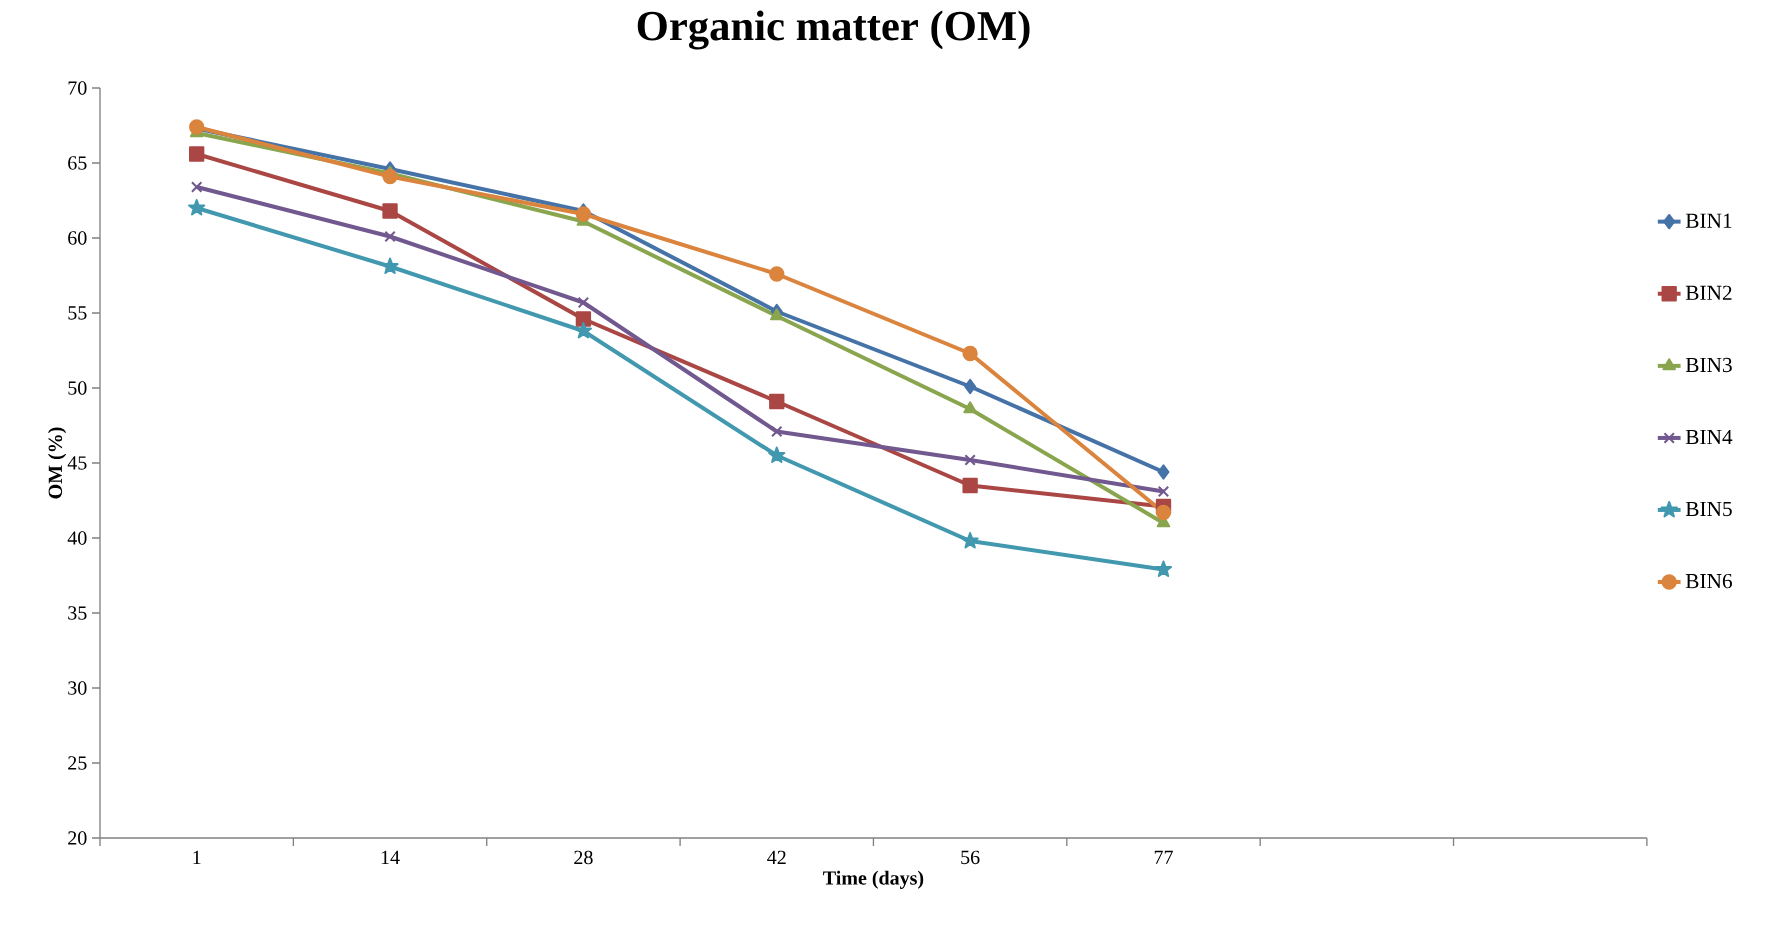 The height and width of the screenshot is (925, 1775). What do you see at coordinates (970, 857) in the screenshot?
I see `x-tick-label: 56` at bounding box center [970, 857].